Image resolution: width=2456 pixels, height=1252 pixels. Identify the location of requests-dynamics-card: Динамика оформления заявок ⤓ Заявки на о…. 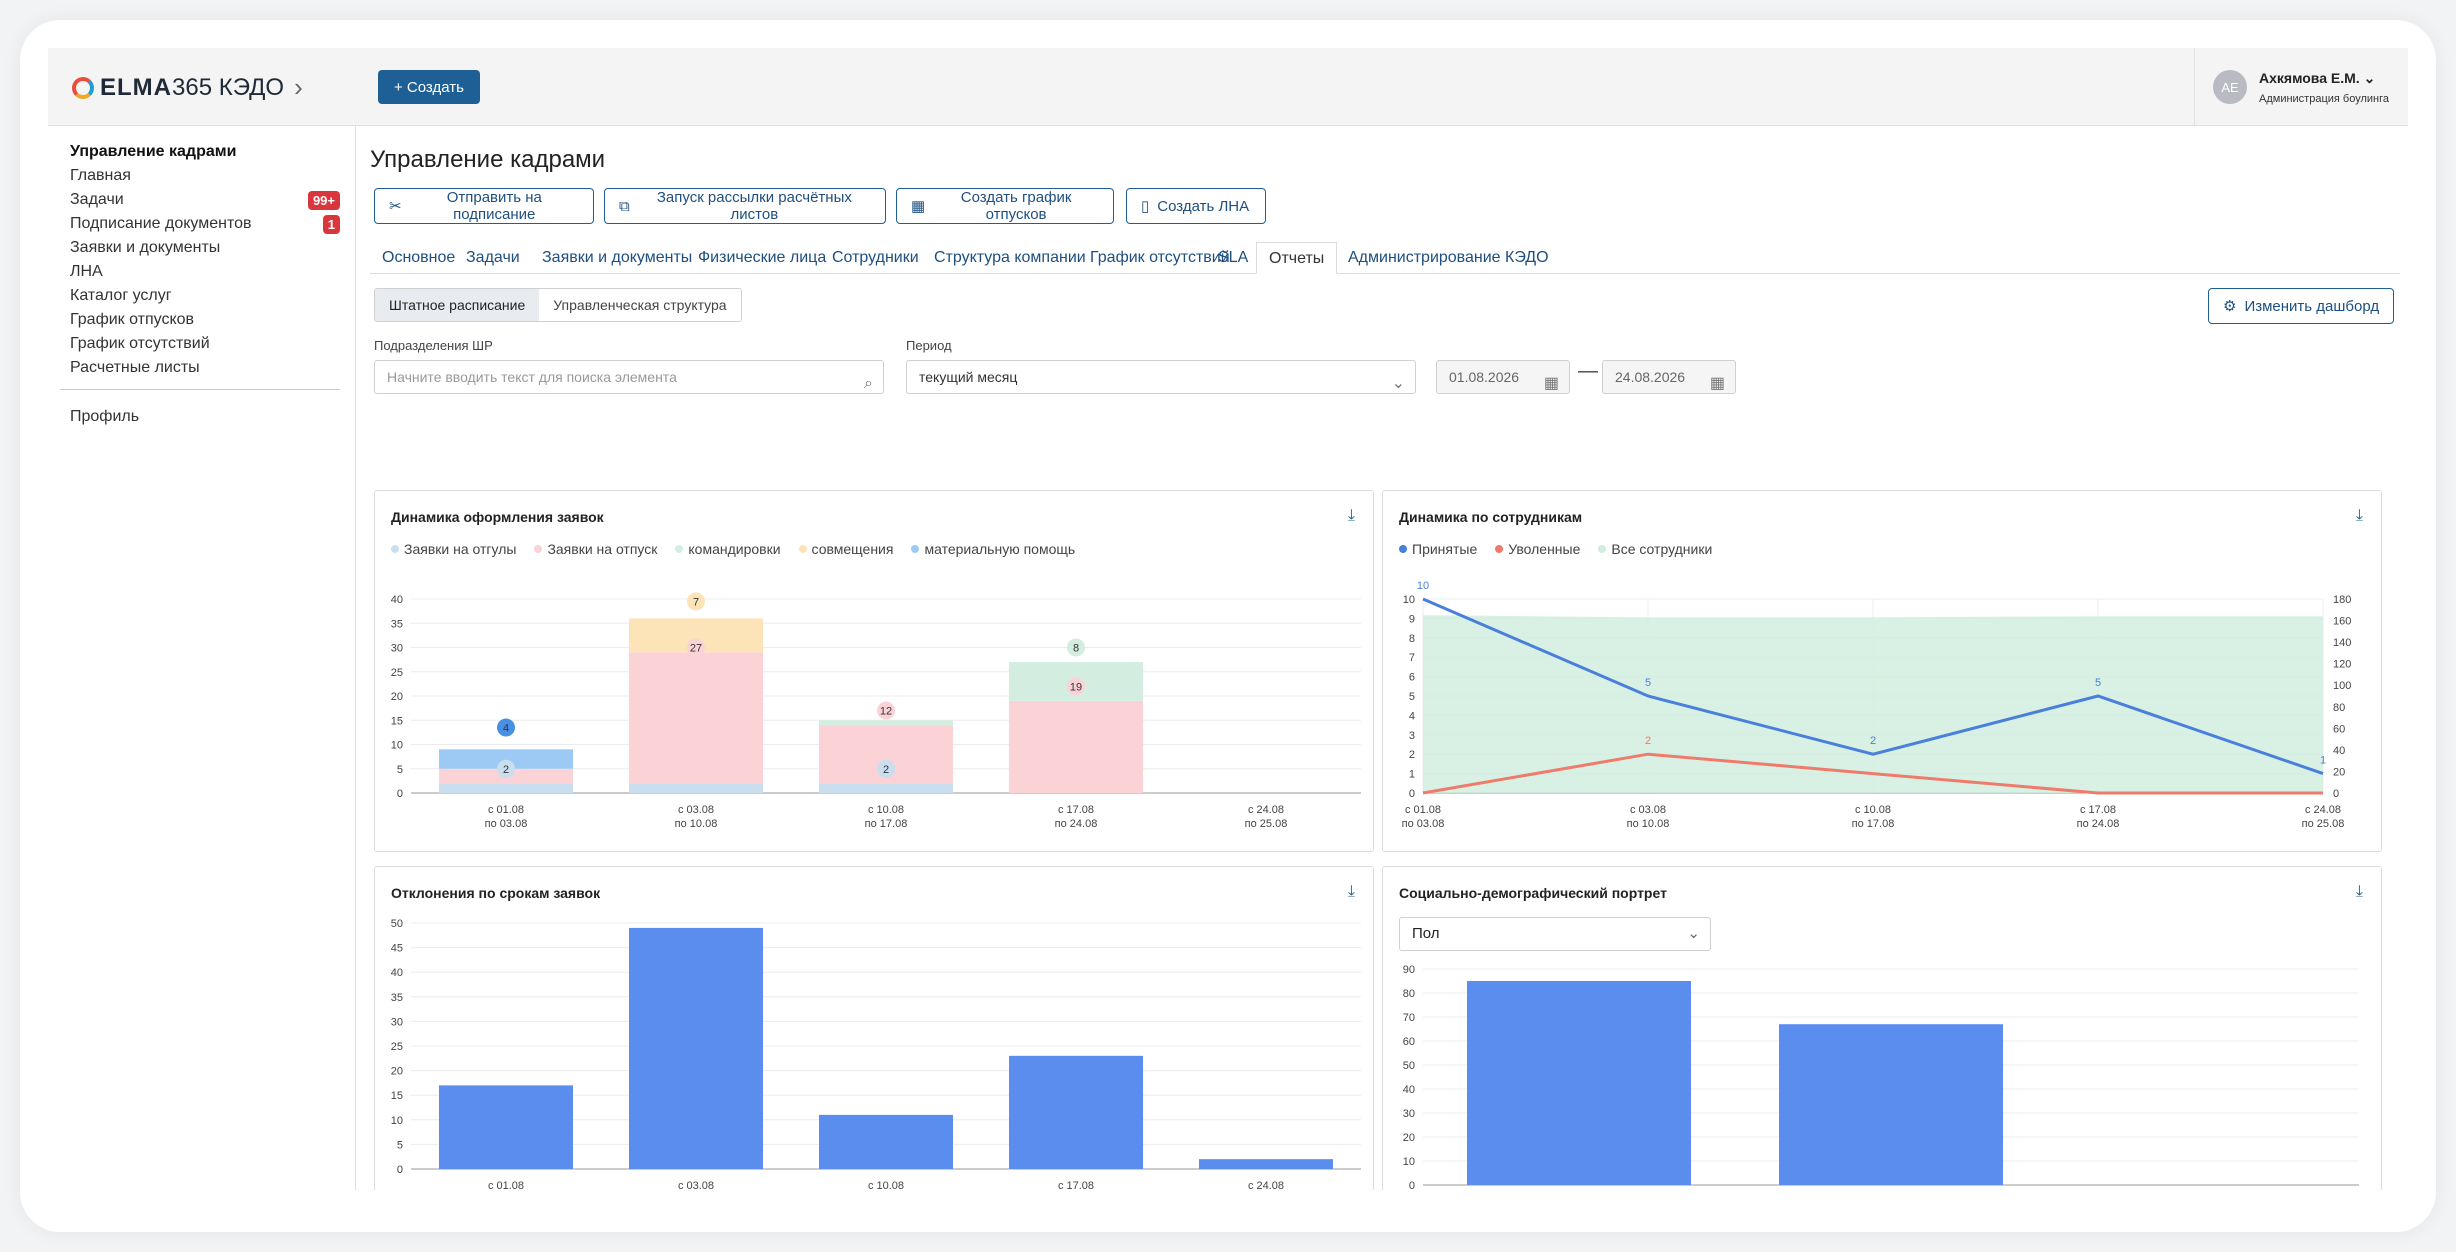
(874, 671).